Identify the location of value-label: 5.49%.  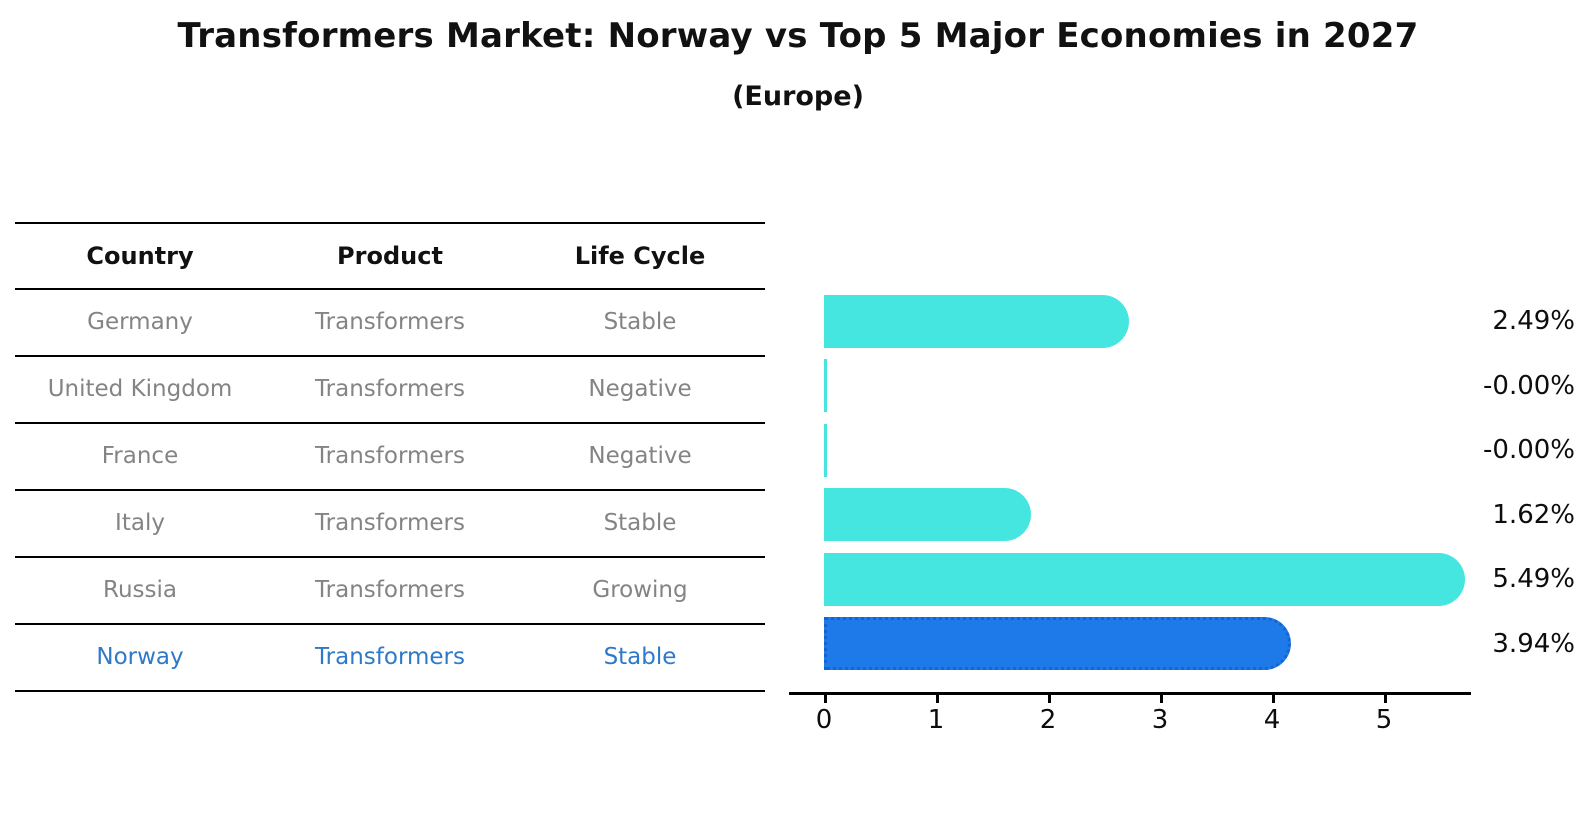
(1533, 579).